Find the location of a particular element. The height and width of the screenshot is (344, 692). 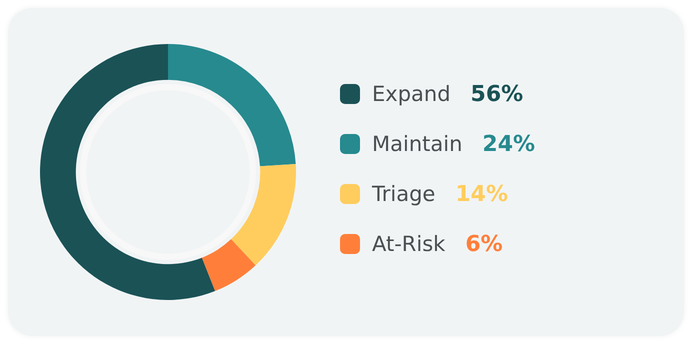

legend-label: Expand is located at coordinates (411, 94).